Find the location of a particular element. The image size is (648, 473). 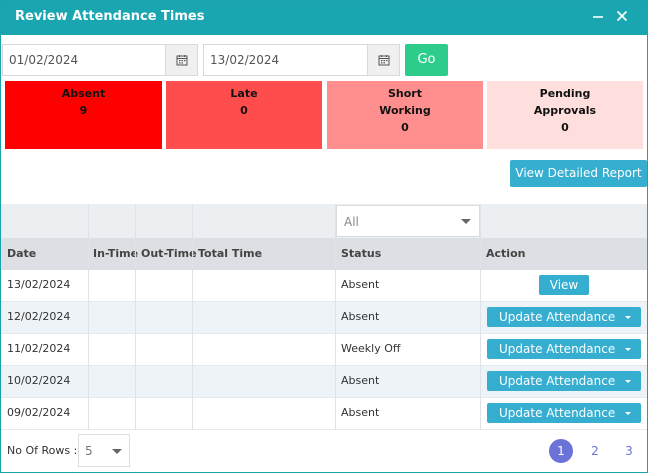

rows-per-page-label: No Of Rows : is located at coordinates (42, 450).